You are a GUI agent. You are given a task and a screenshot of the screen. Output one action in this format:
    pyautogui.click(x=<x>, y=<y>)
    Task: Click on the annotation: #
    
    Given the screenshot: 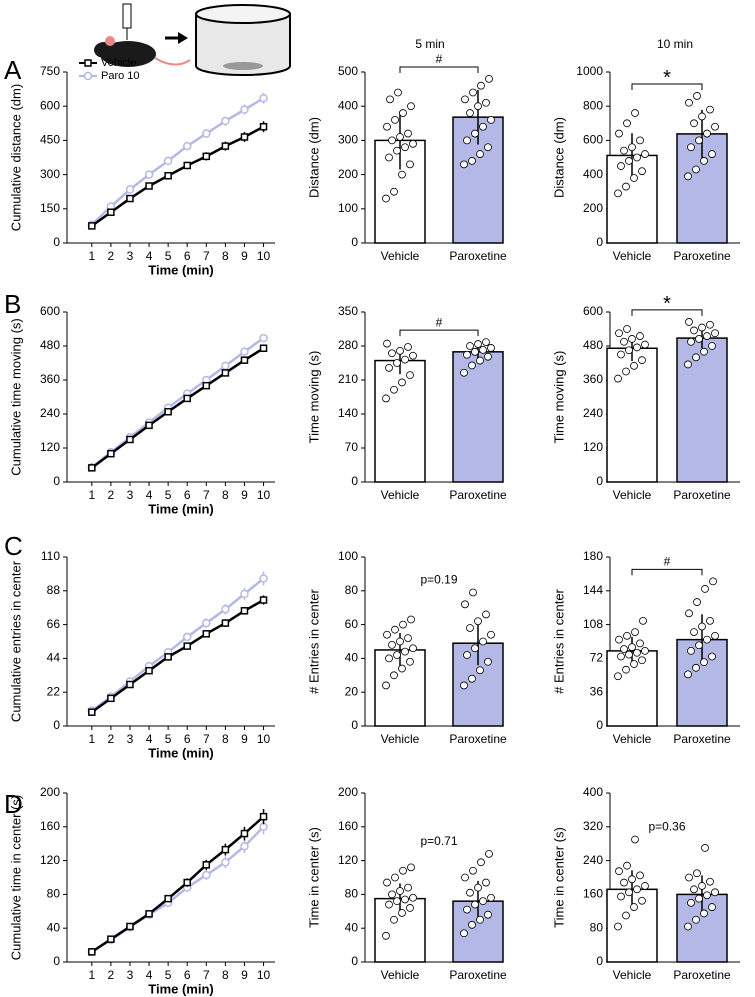 What is the action you would take?
    pyautogui.click(x=667, y=562)
    